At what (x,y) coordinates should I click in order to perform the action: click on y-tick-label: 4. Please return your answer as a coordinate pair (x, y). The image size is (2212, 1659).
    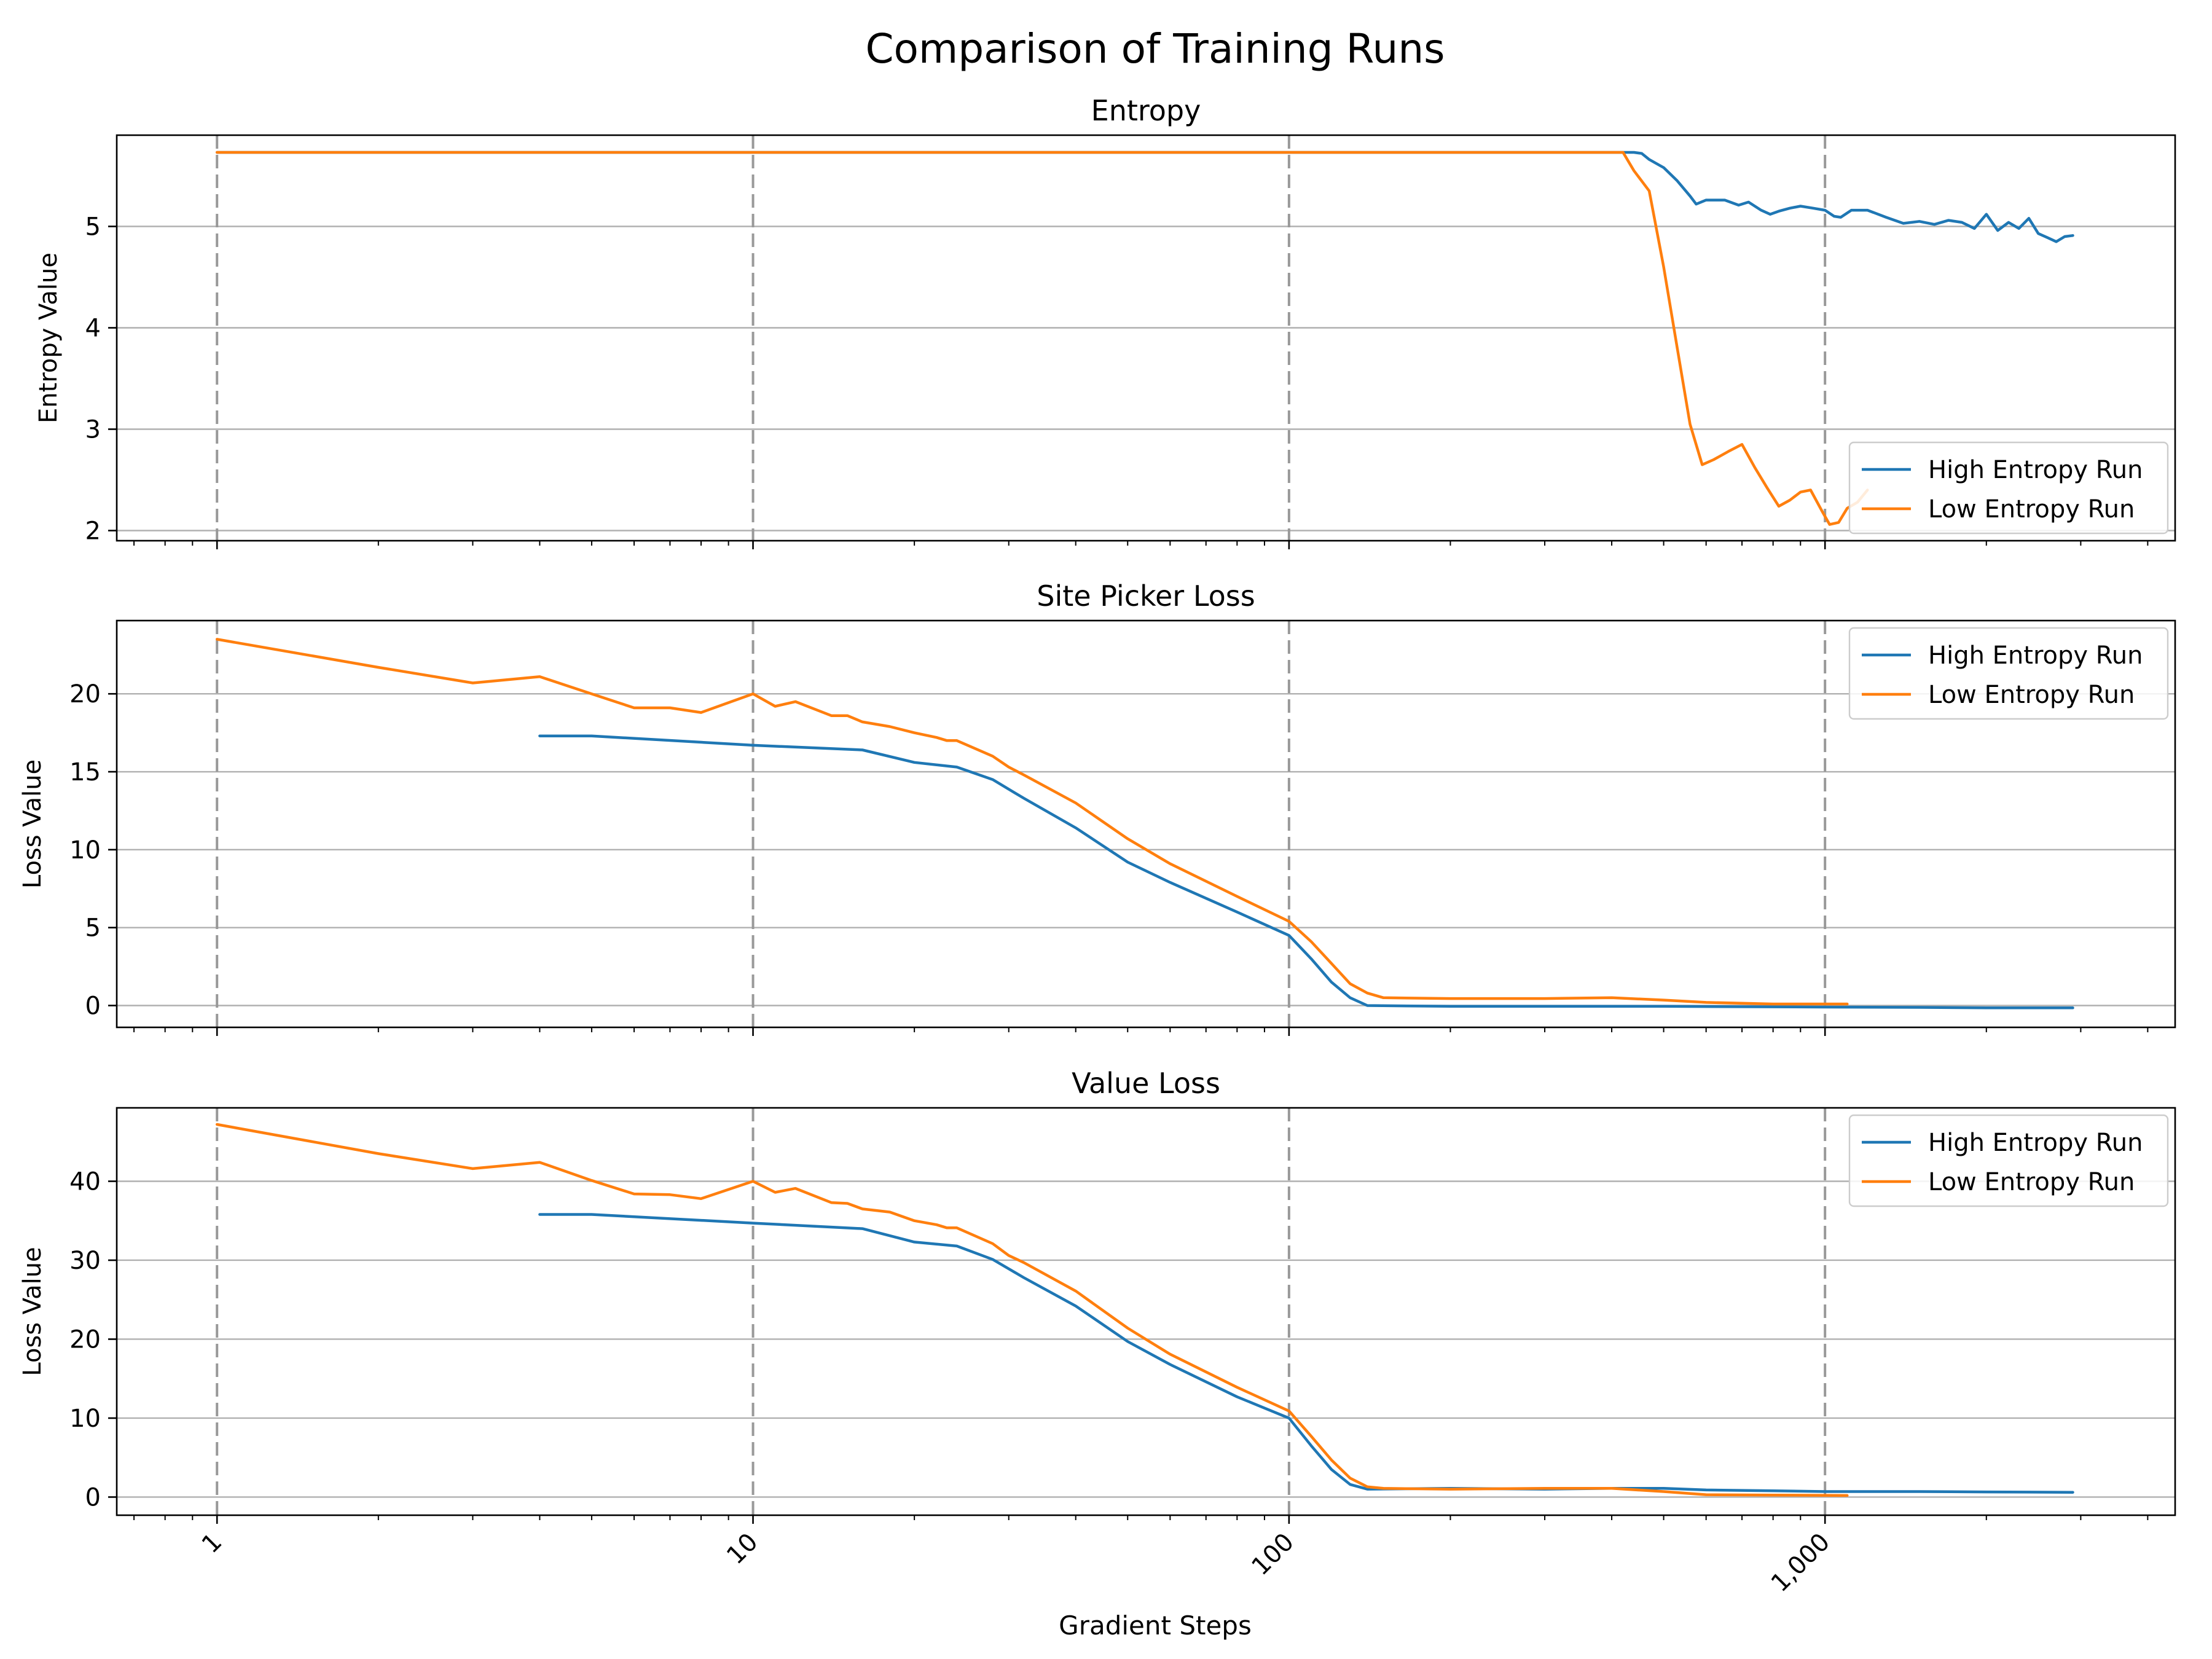
    Looking at the image, I should click on (93, 329).